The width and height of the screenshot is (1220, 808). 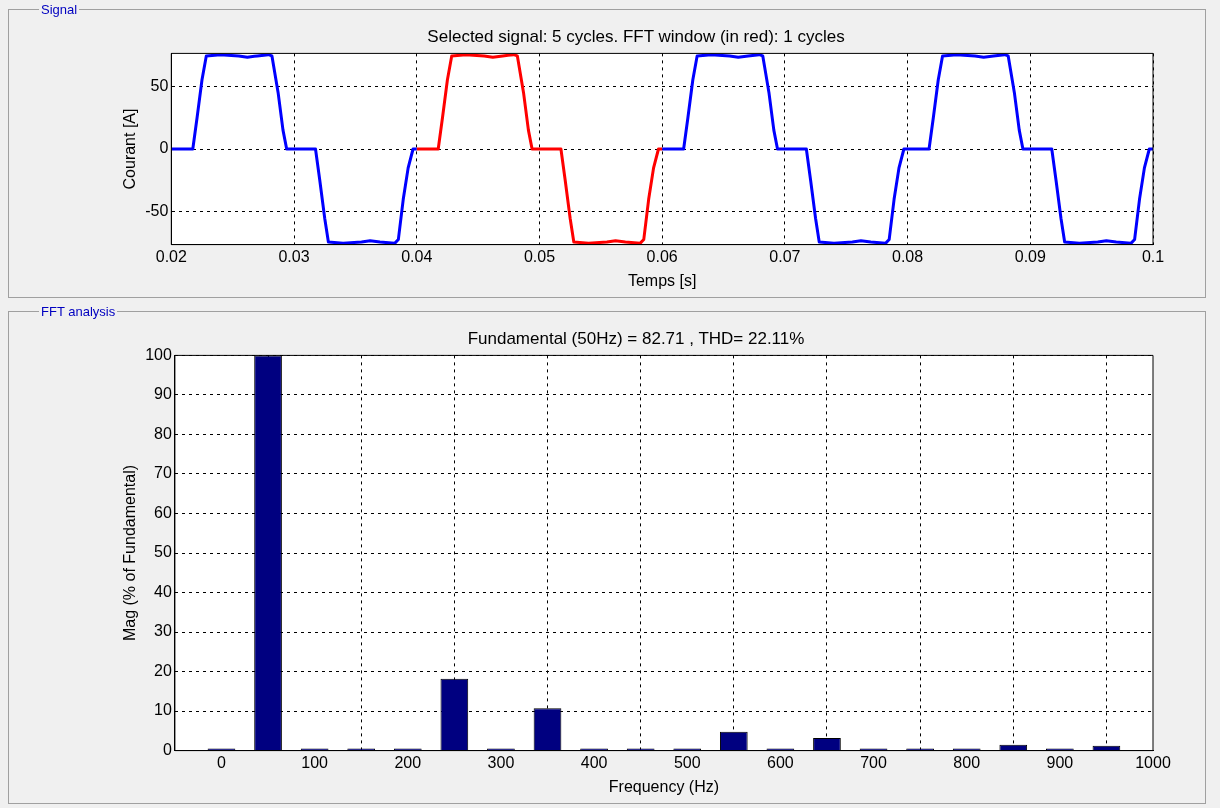 I want to click on x-tick-label: 0.04, so click(x=417, y=256).